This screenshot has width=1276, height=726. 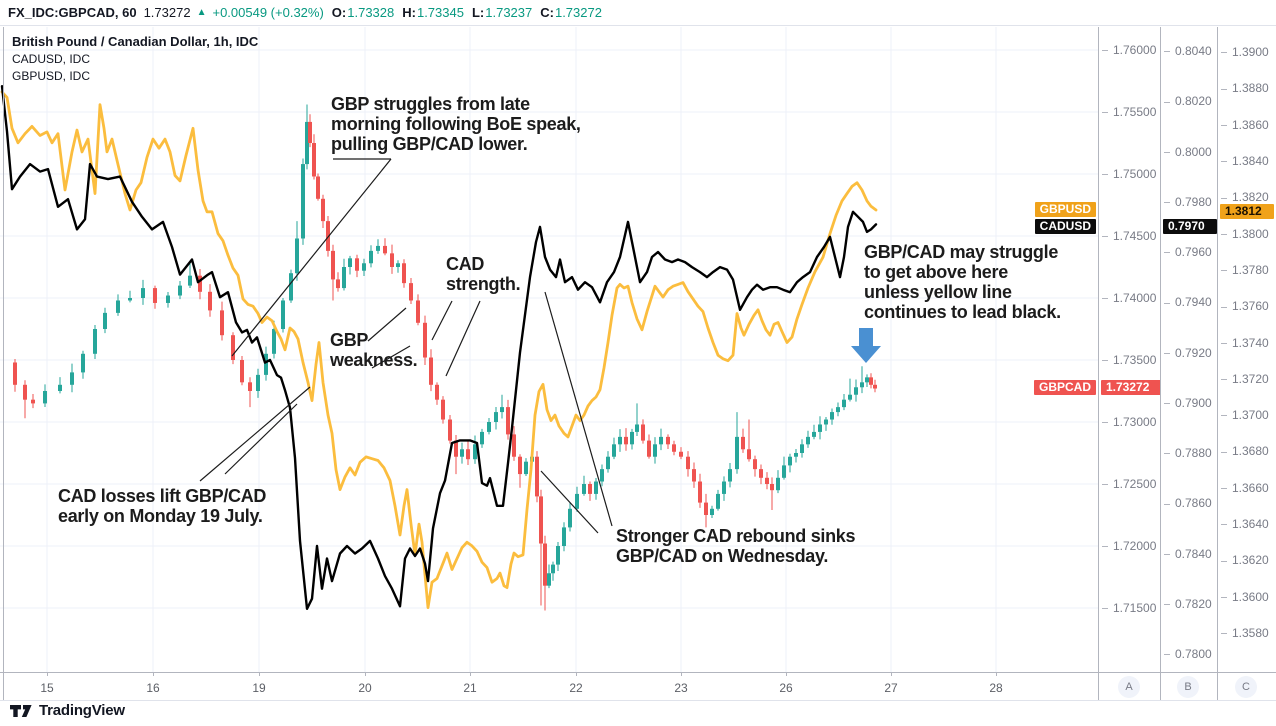 I want to click on scale-a-border, so click(x=1098, y=363).